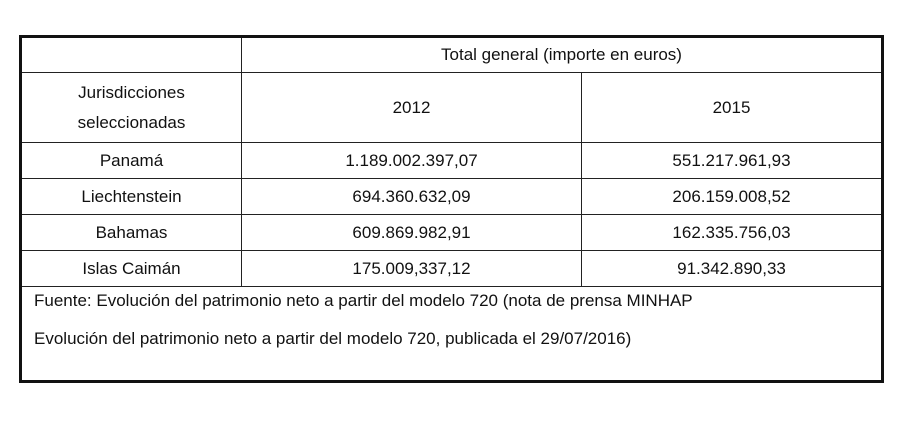  I want to click on column-header-text: Jurisdicciones seleccionadas, so click(131, 107).